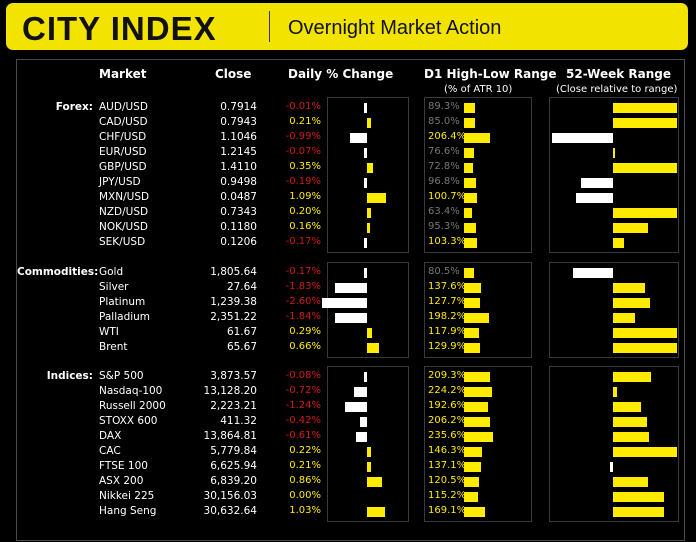 The height and width of the screenshot is (542, 696). I want to click on market-name: GBP/USD, so click(123, 167).